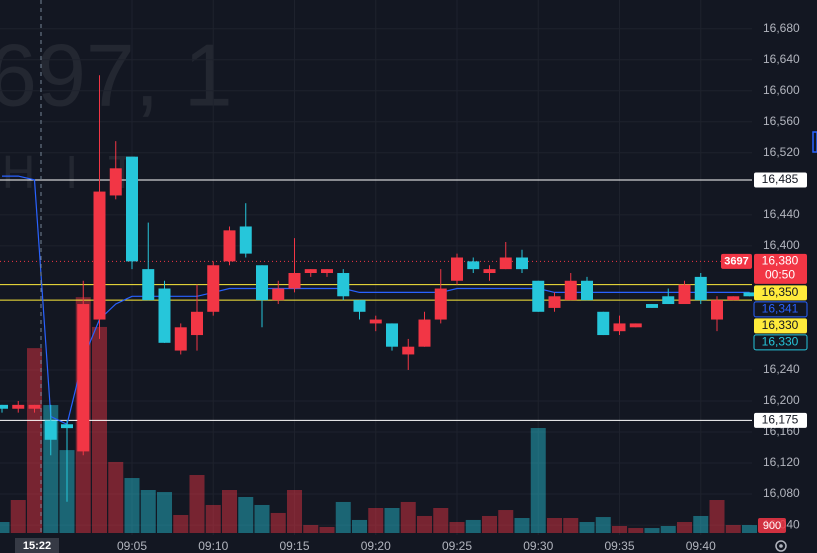  What do you see at coordinates (781, 493) in the screenshot?
I see `y-tick-label: 16,080` at bounding box center [781, 493].